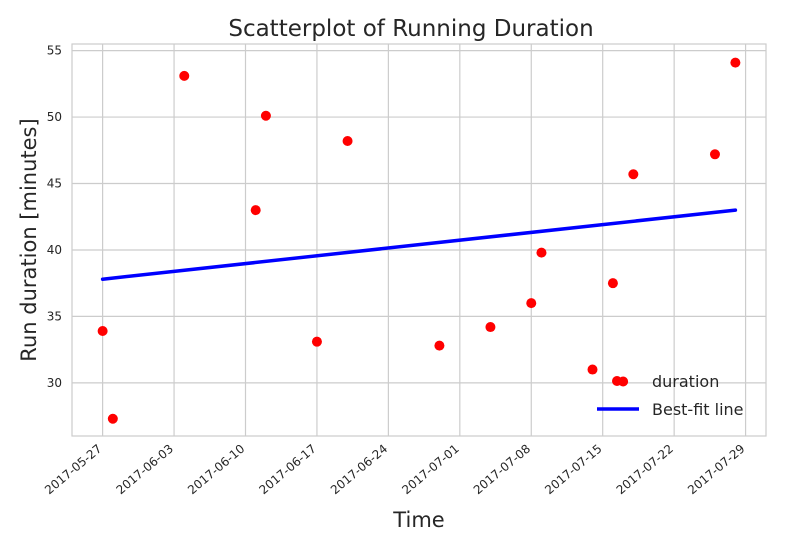  I want to click on best-fit-line, so click(419, 244).